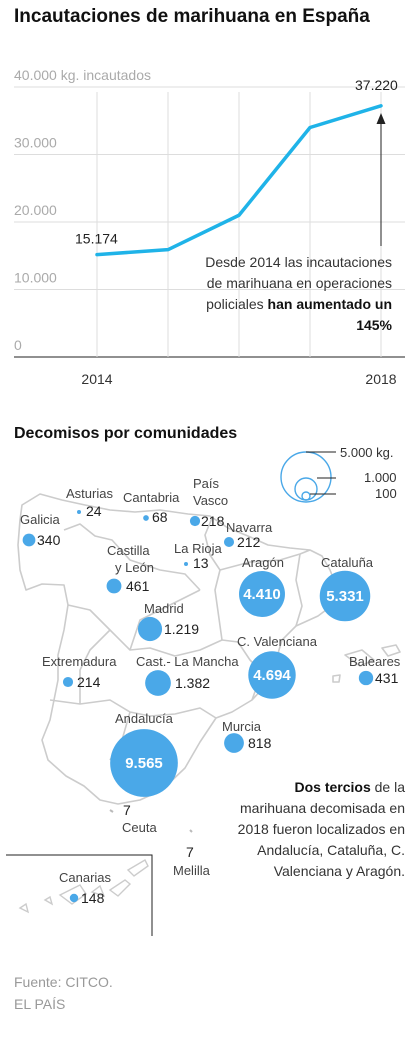 Image resolution: width=414 pixels, height=1040 pixels. I want to click on region-label: Ceuta, so click(139, 827).